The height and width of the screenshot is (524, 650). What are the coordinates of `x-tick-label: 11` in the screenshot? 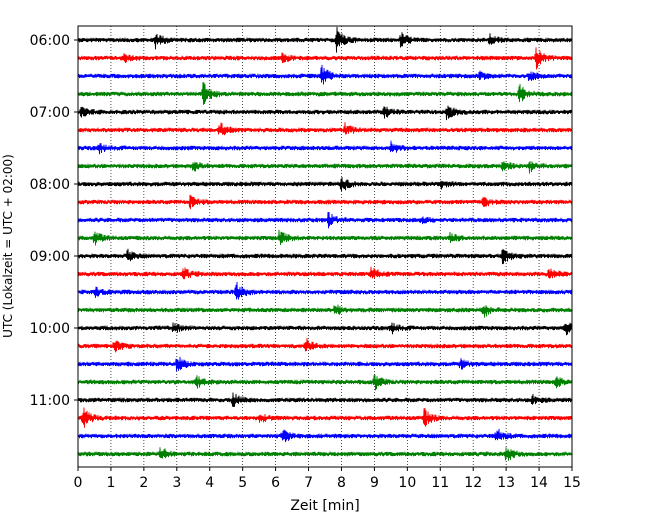 It's located at (440, 483).